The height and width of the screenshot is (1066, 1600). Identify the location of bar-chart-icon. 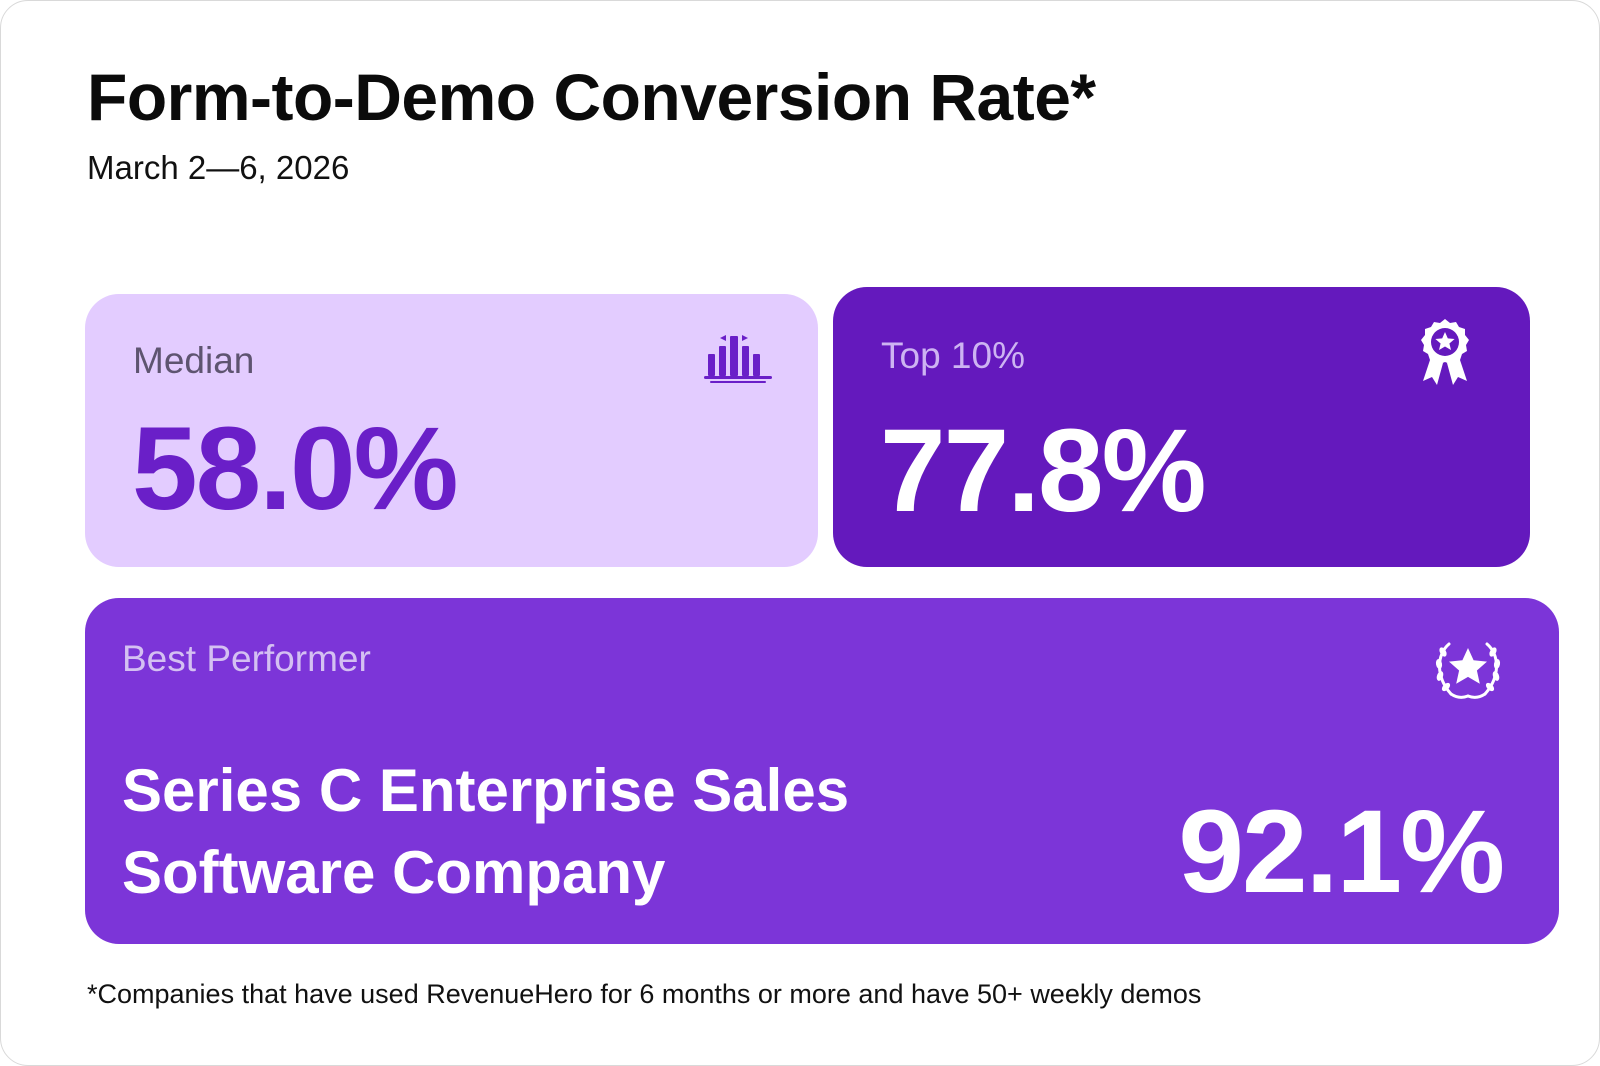
(738, 359).